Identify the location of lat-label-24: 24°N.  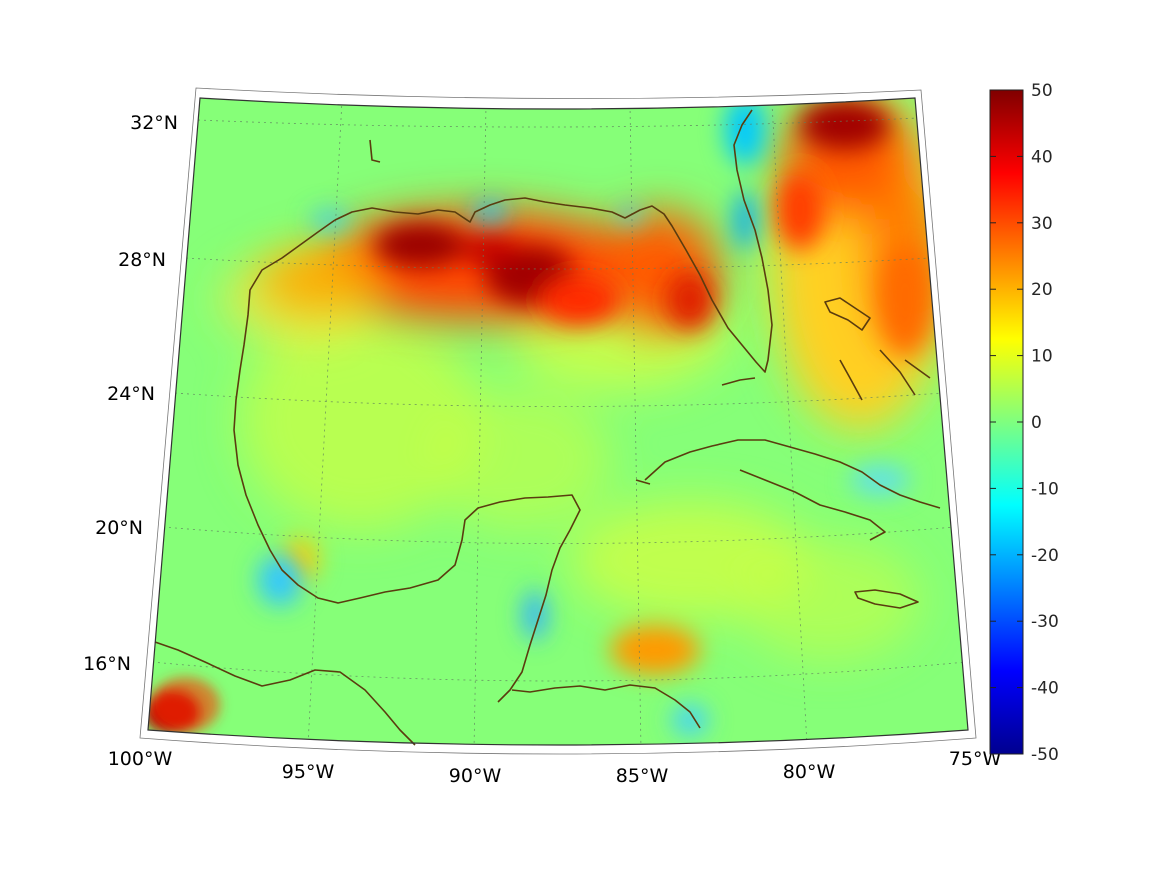
(131, 394).